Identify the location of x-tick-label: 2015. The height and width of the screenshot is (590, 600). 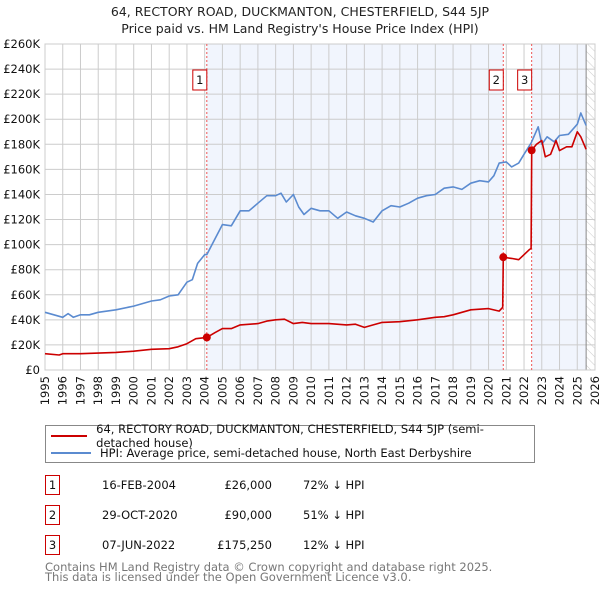
(400, 390).